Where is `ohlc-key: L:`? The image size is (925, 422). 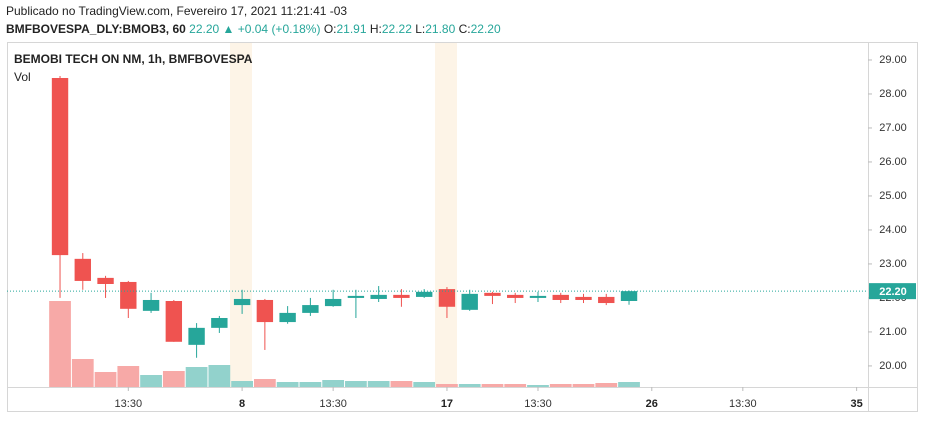
ohlc-key: L: is located at coordinates (420, 29).